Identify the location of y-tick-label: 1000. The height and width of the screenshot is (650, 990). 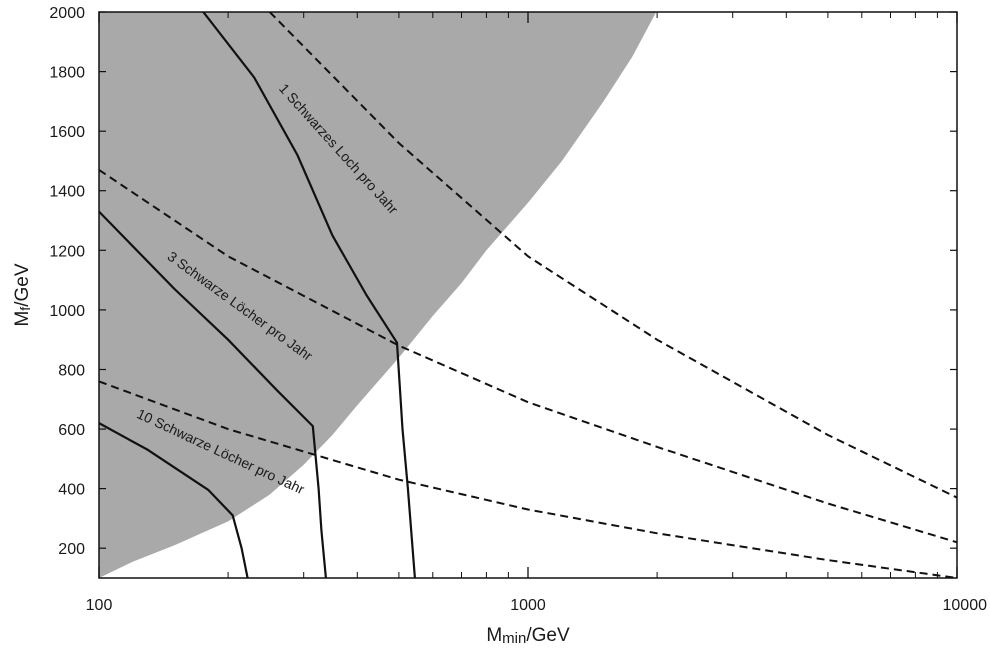
(67, 311).